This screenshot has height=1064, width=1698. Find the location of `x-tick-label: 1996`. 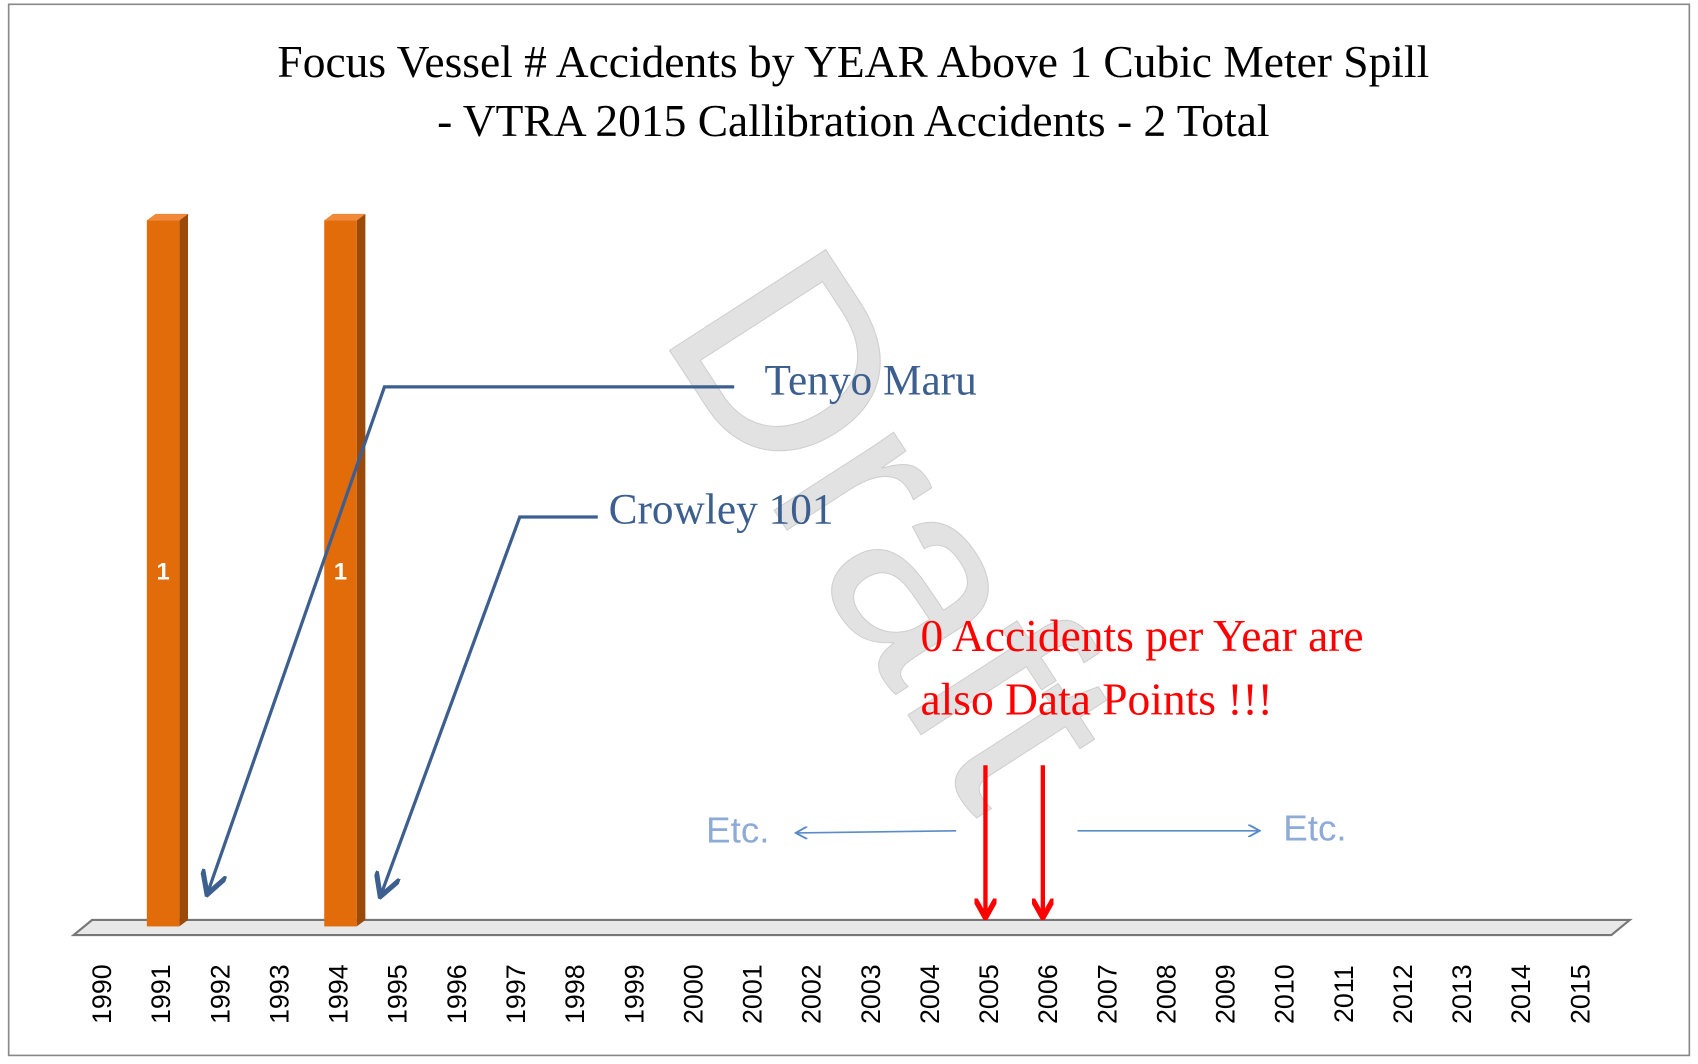

x-tick-label: 1996 is located at coordinates (457, 994).